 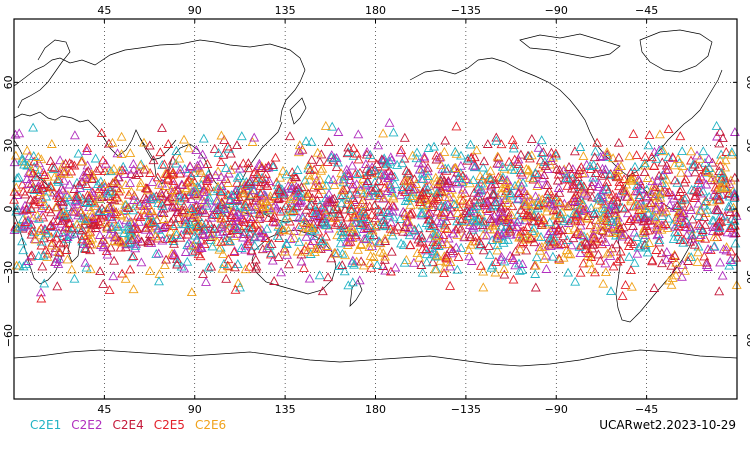 What do you see at coordinates (133, 425) in the screenshot?
I see `legend: C2E1 C2E2 C2E4 C2E5 C2E6` at bounding box center [133, 425].